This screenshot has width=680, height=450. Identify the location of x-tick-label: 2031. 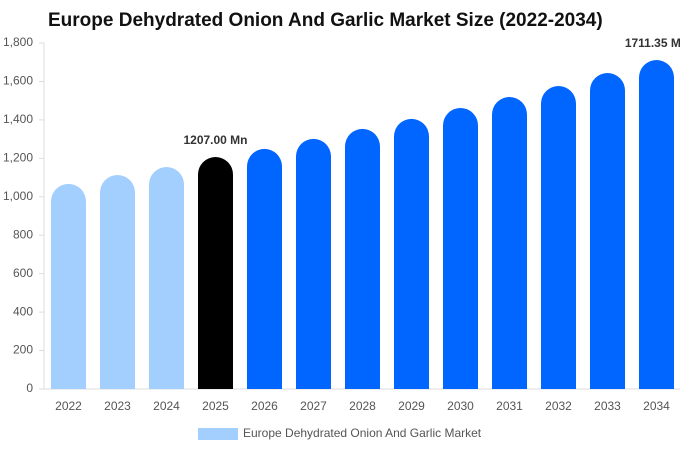
(509, 406).